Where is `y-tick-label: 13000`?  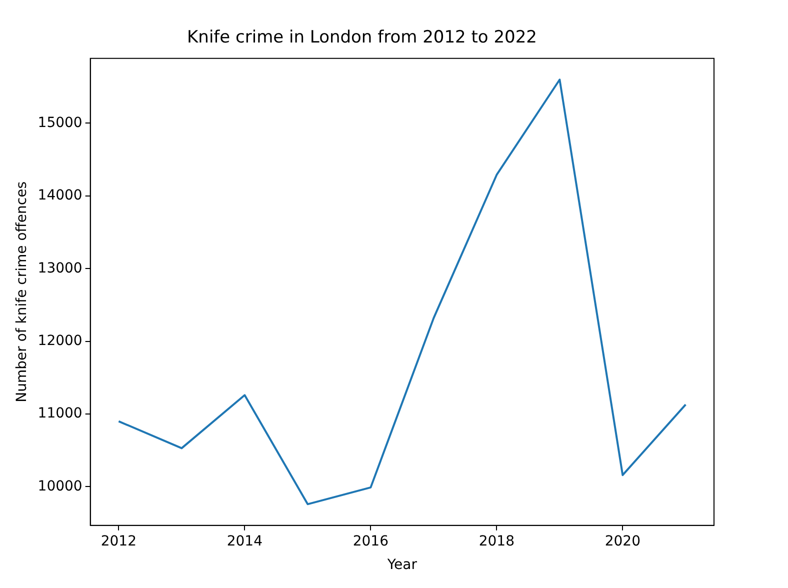
y-tick-label: 13000 is located at coordinates (60, 268).